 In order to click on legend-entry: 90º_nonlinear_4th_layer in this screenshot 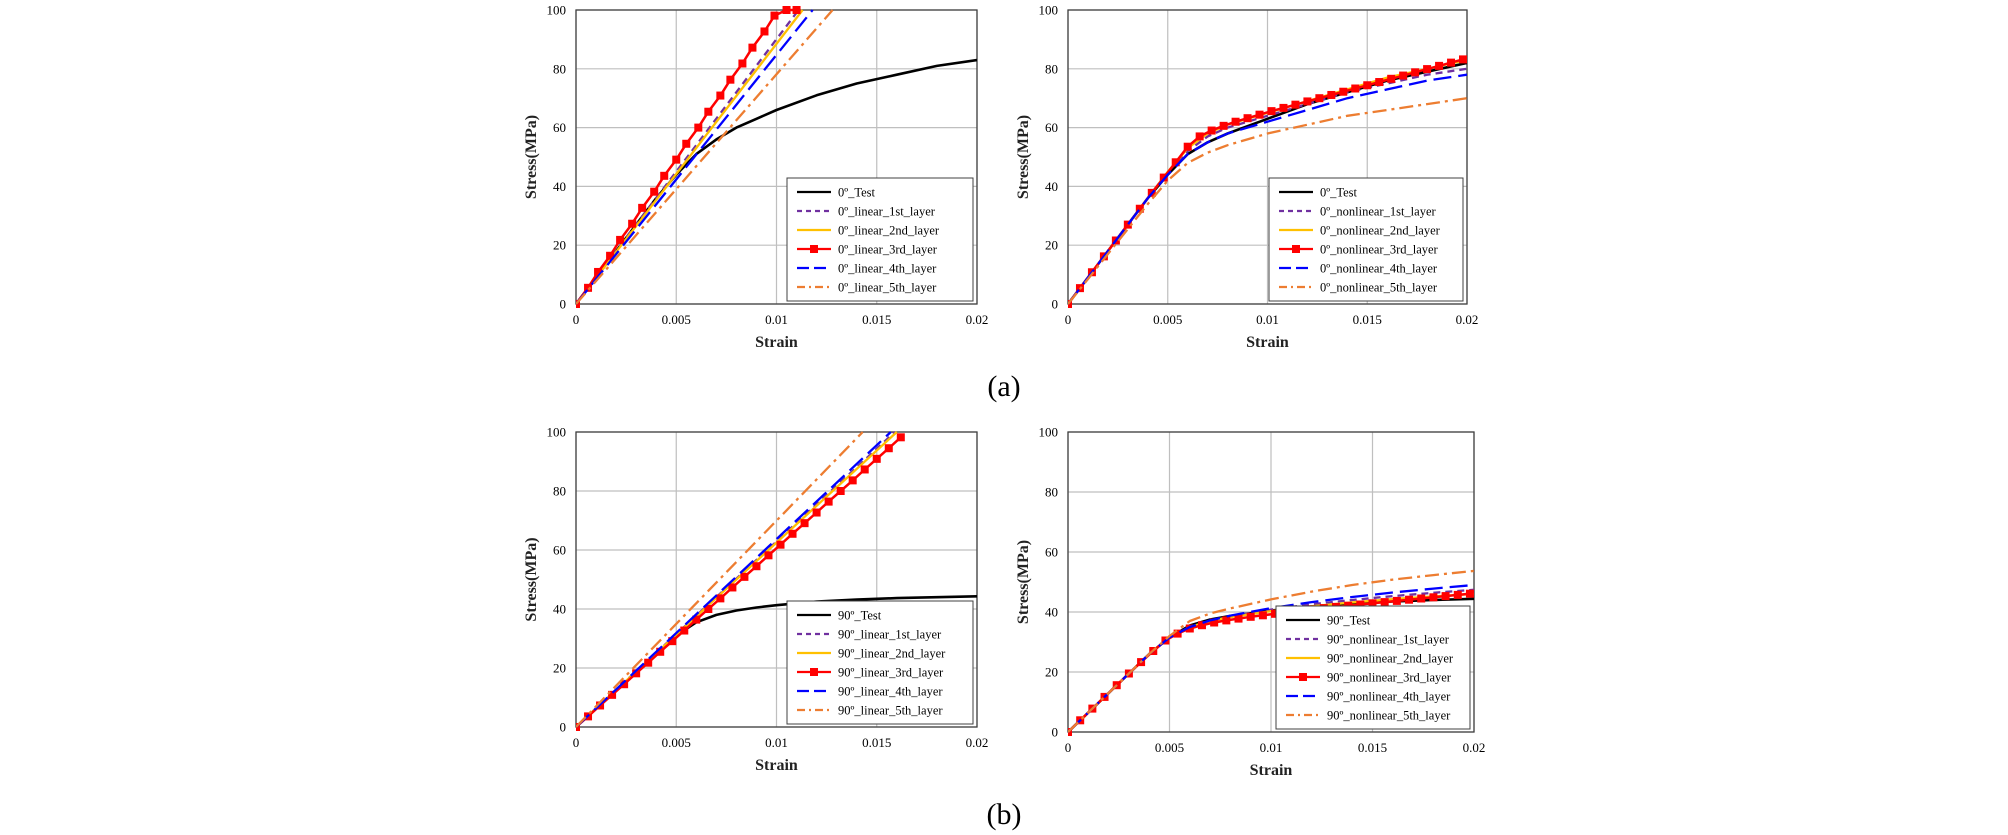, I will do `click(1389, 697)`.